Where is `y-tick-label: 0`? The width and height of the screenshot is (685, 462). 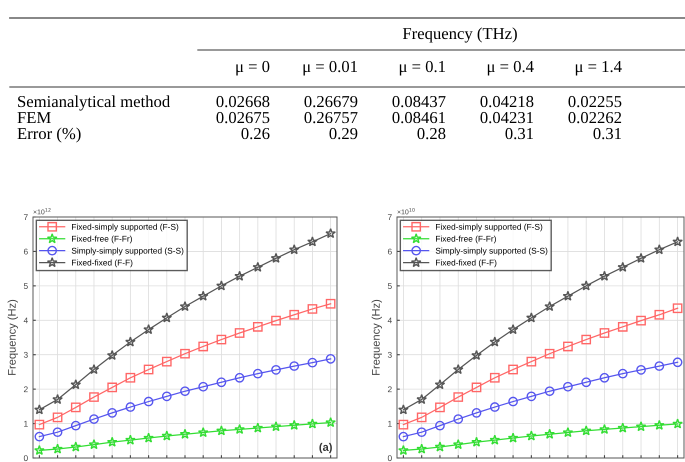 y-tick-label: 0 is located at coordinates (390, 458).